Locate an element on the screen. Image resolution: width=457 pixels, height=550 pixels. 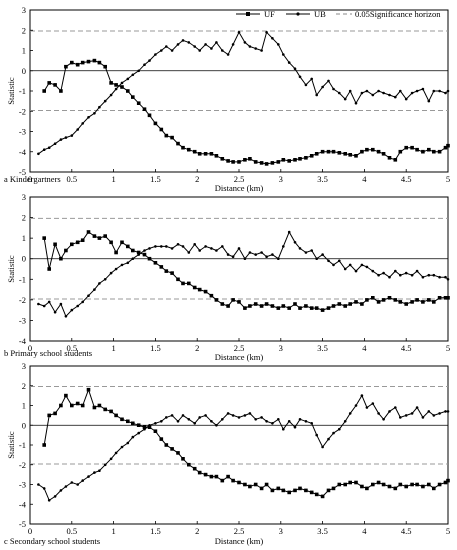
x-tick-label-c-7: 3.5 is located at coordinates (322, 531).